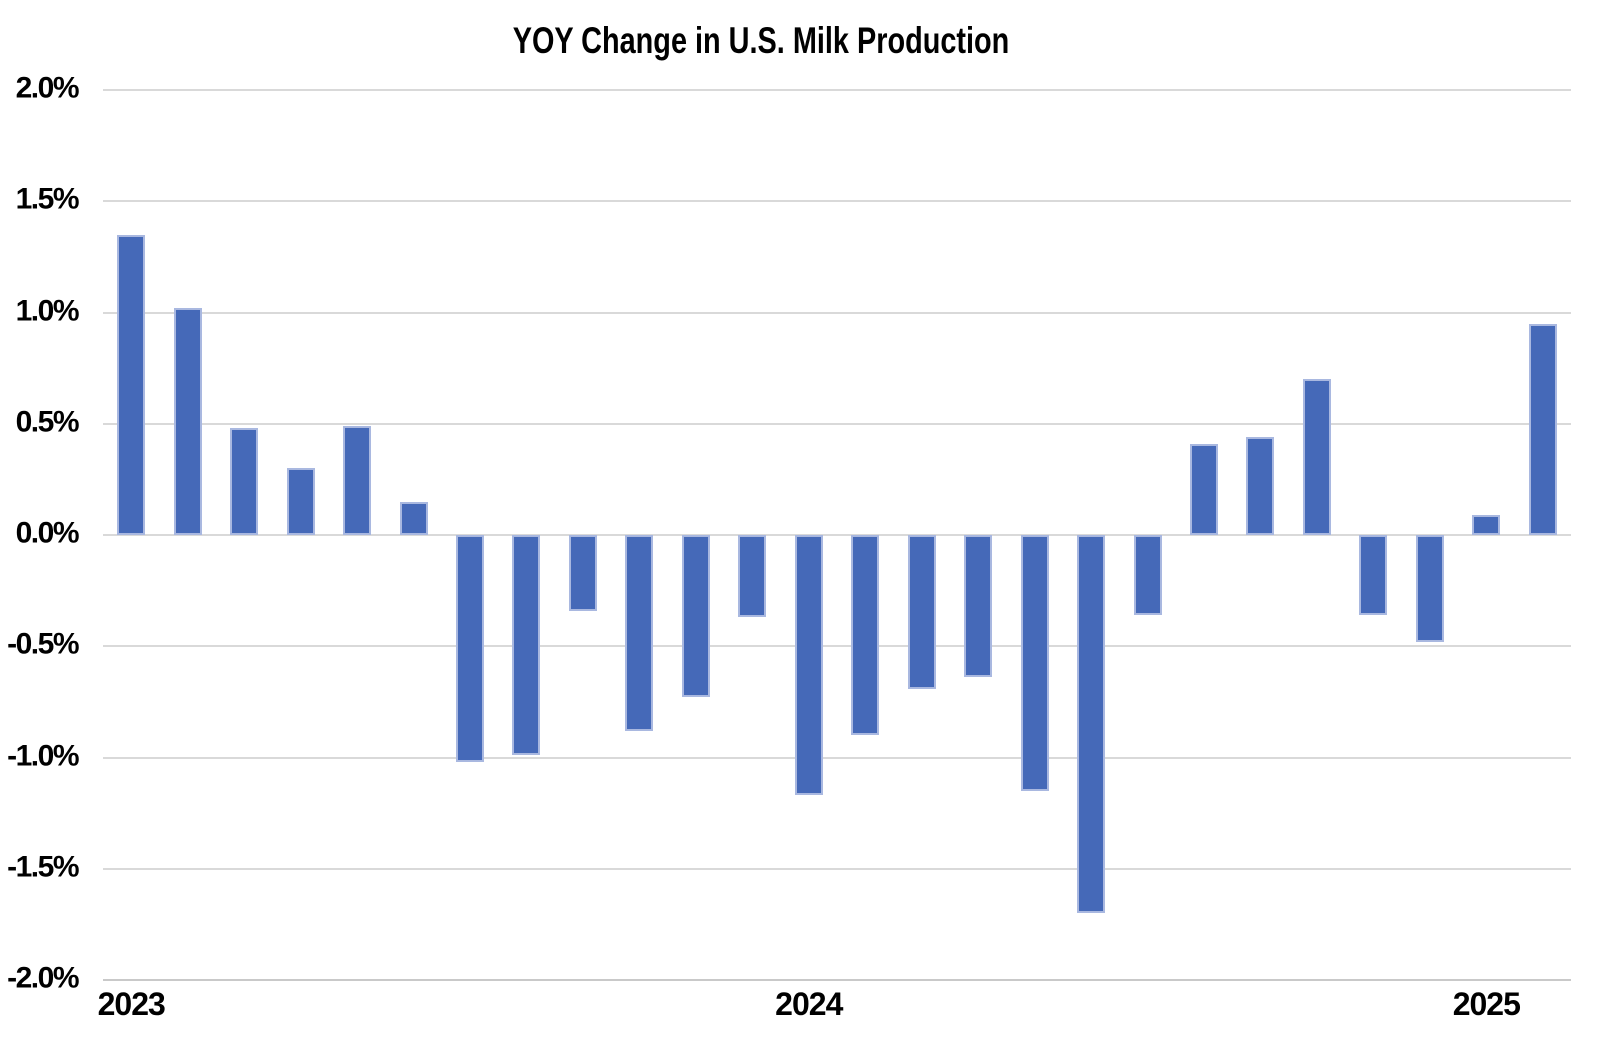 This screenshot has height=1039, width=1600. What do you see at coordinates (47, 422) in the screenshot?
I see `y-axis-tick-label: 0.5%` at bounding box center [47, 422].